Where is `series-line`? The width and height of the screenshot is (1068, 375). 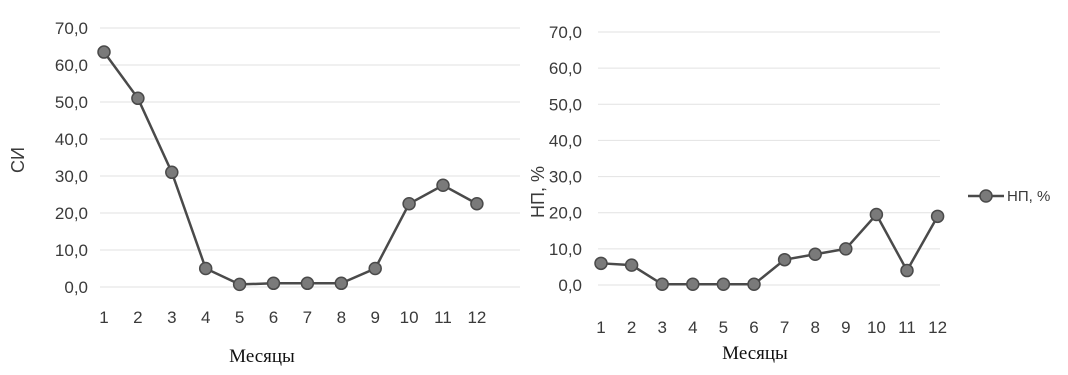
series-line is located at coordinates (769, 249).